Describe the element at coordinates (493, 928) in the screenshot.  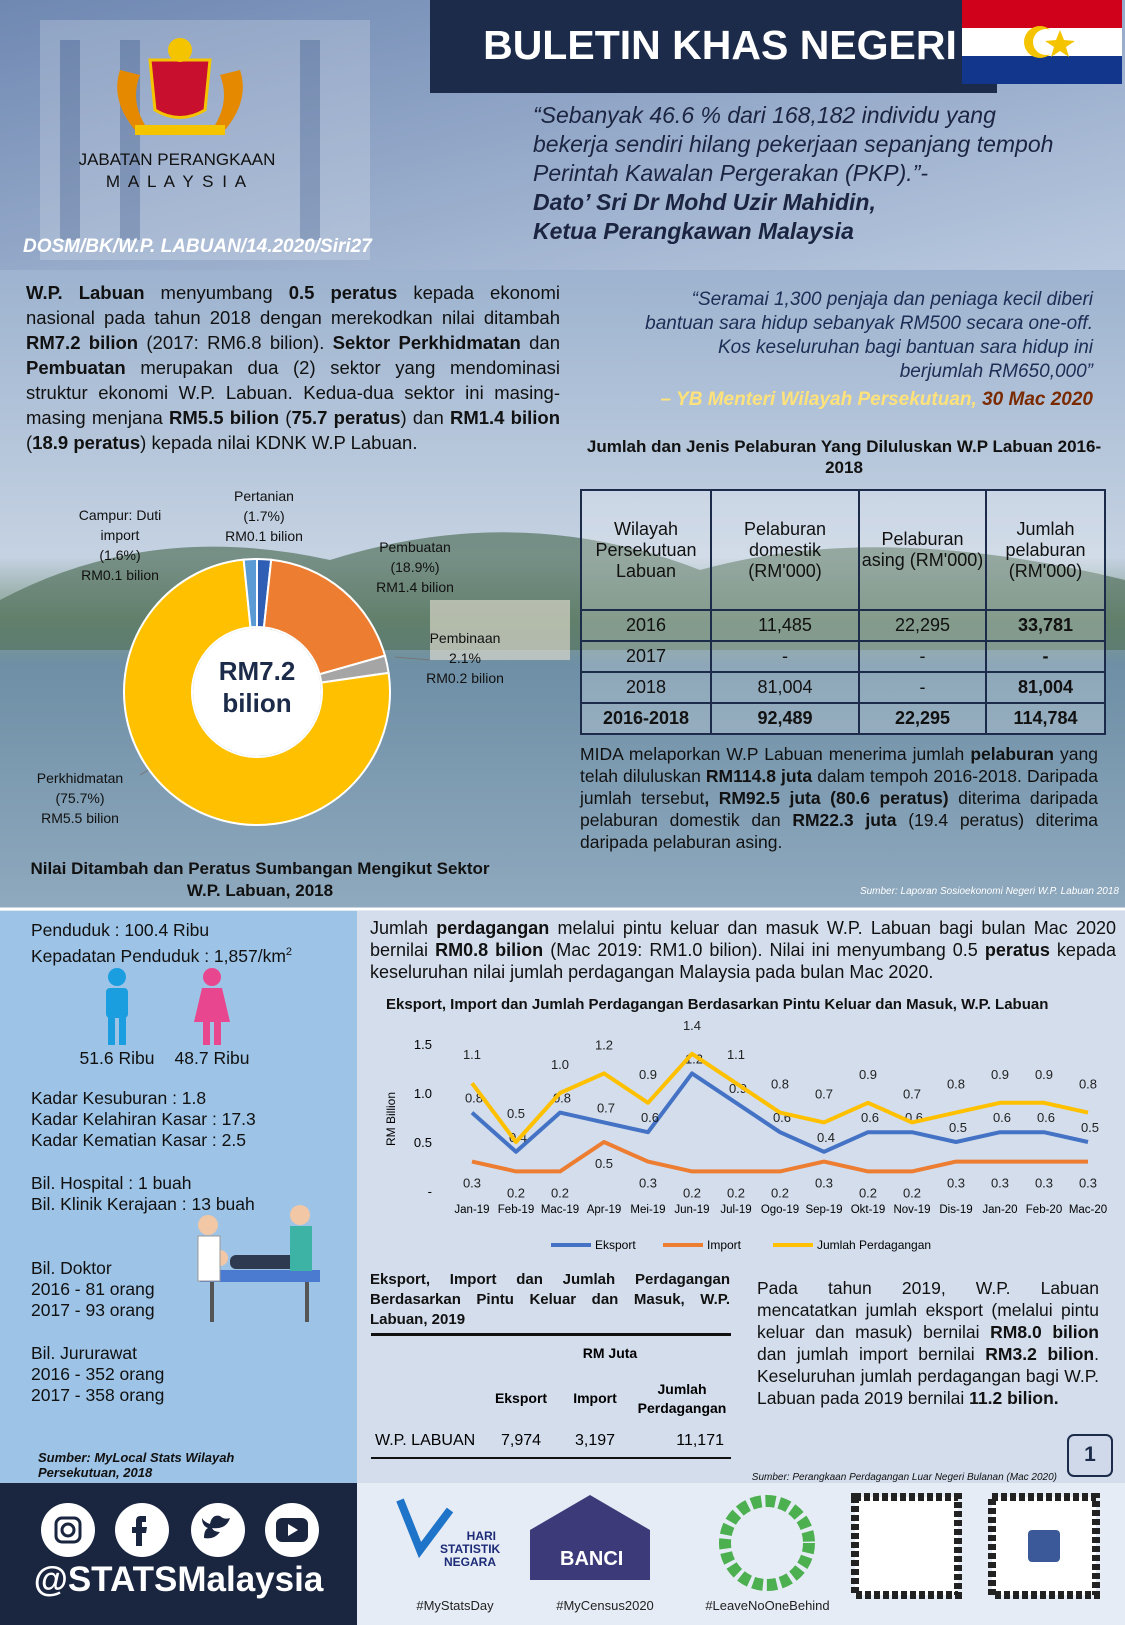
I see `bold-text: perdagangan` at that location.